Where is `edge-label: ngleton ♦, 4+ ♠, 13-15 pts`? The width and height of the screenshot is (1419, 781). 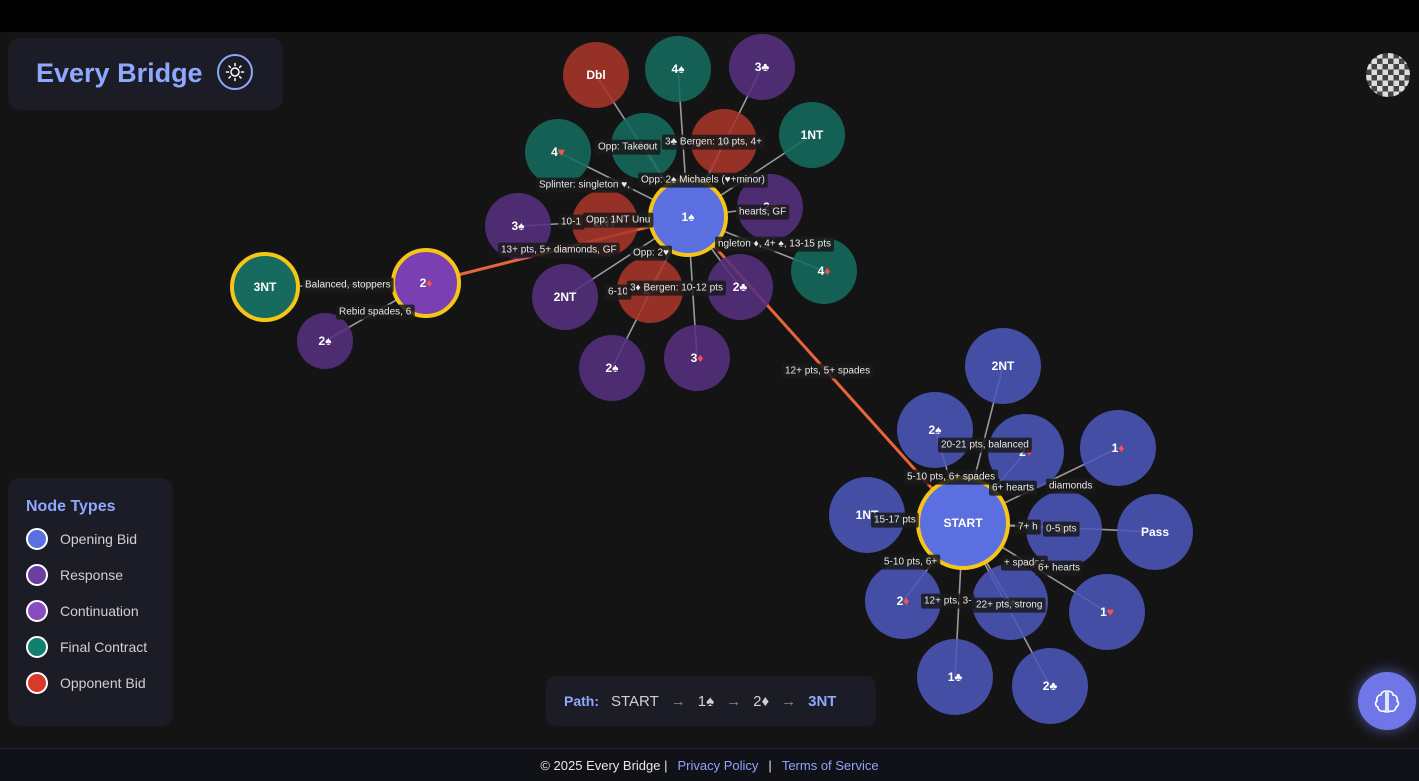 edge-label: ngleton ♦, 4+ ♠, 13-15 pts is located at coordinates (774, 244).